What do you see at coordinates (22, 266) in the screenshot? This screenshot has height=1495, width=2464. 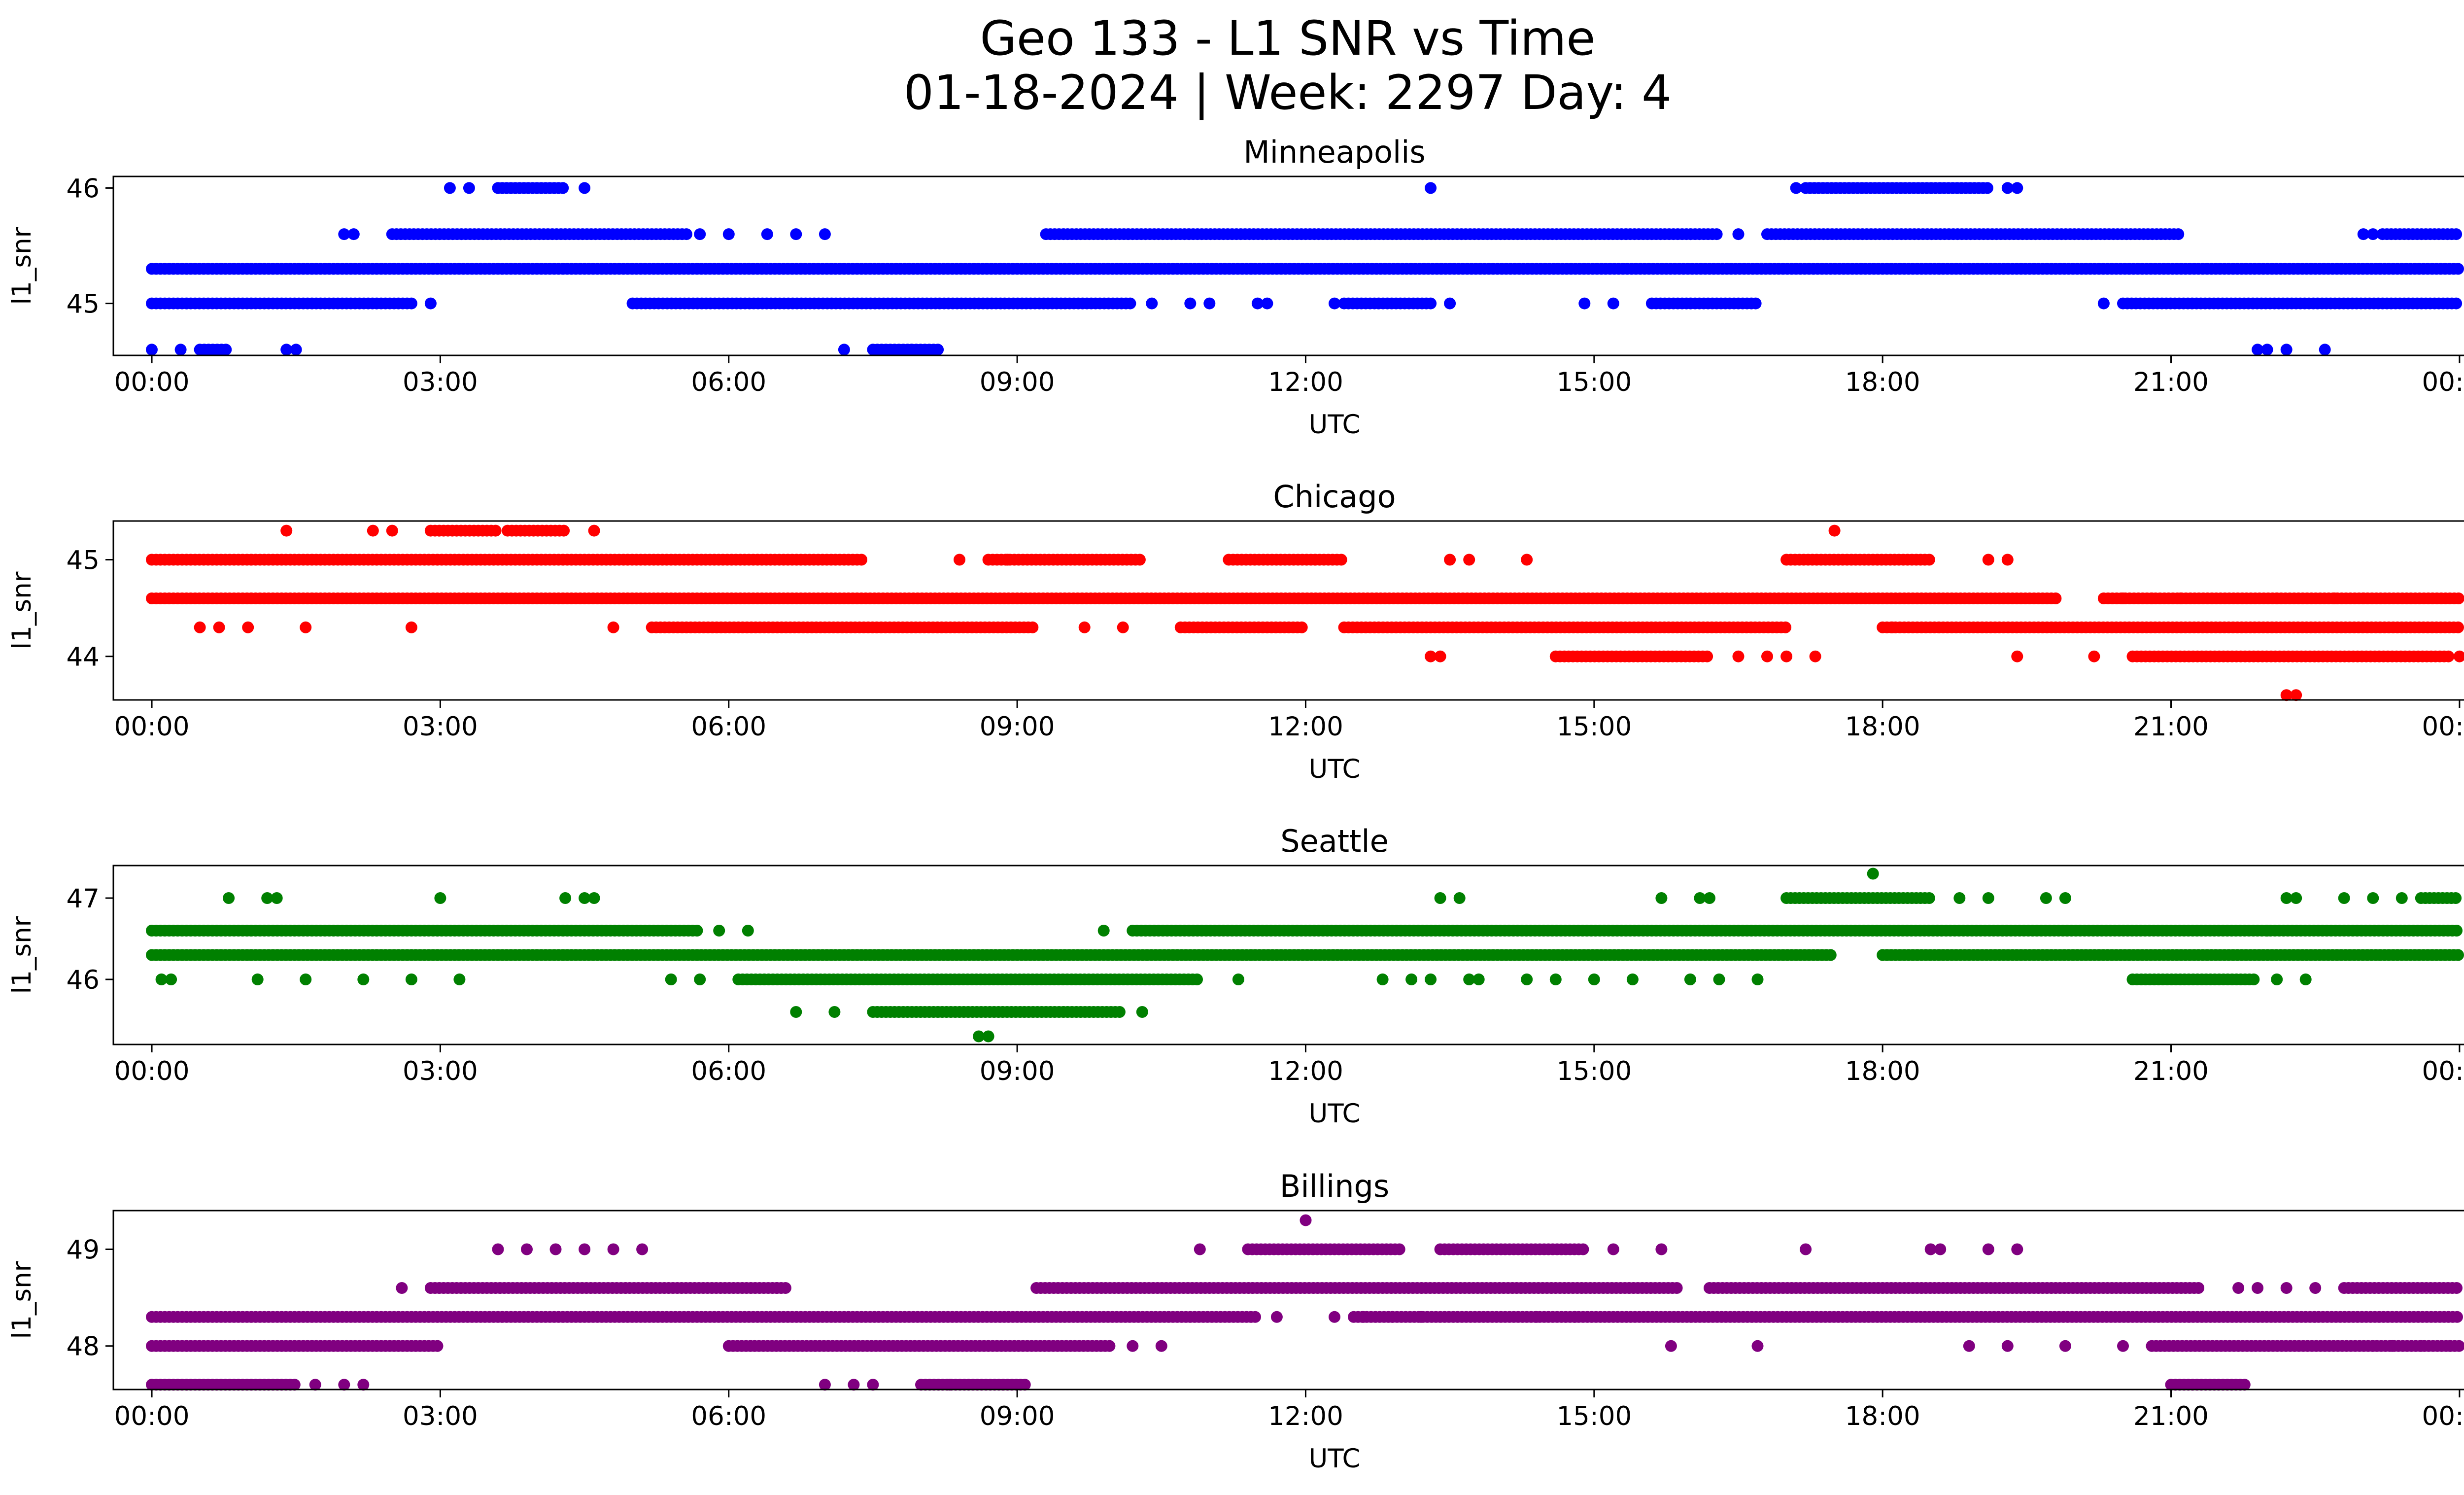 I see `y-axis-label: l1_snr` at bounding box center [22, 266].